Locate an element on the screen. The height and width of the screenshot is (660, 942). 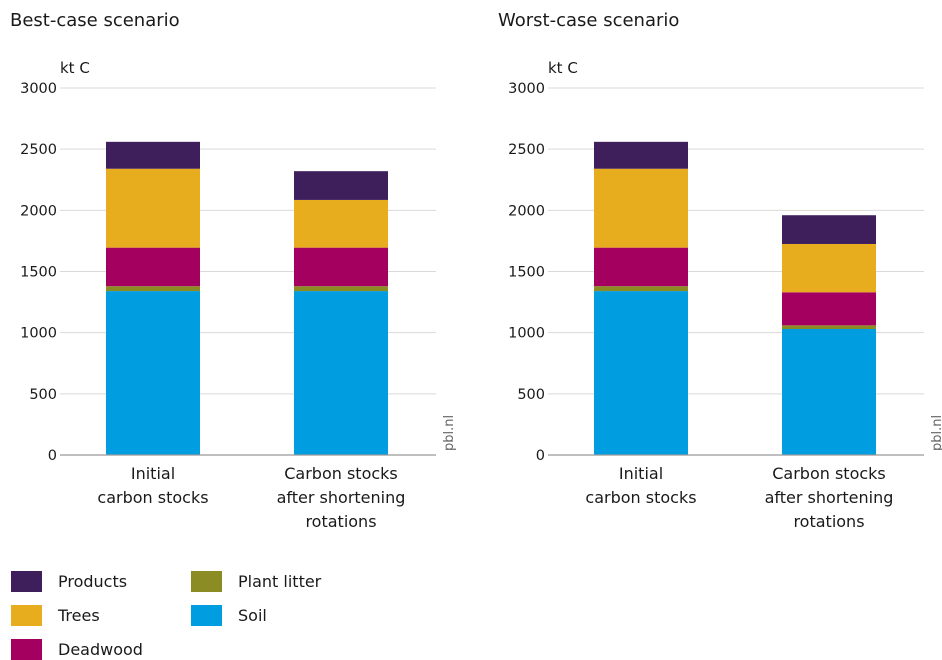
legend-label: Deadwood is located at coordinates (100, 649).